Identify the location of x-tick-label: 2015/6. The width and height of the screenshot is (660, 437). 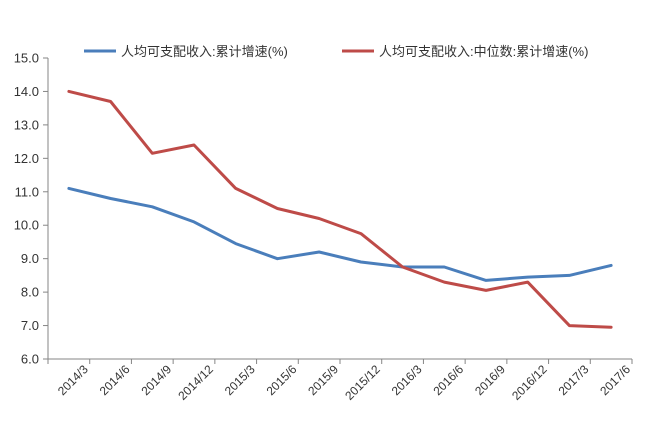
(282, 380).